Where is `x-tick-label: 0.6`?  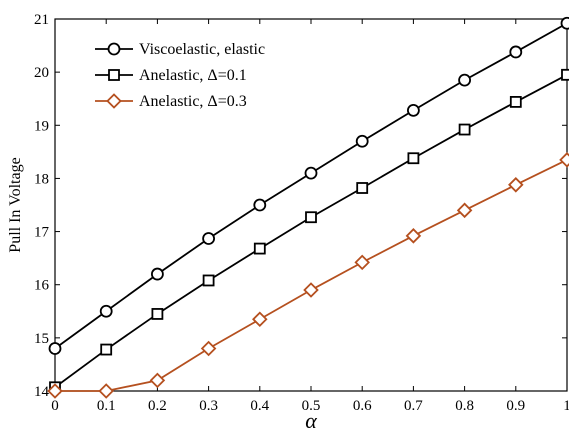 x-tick-label: 0.6 is located at coordinates (362, 406).